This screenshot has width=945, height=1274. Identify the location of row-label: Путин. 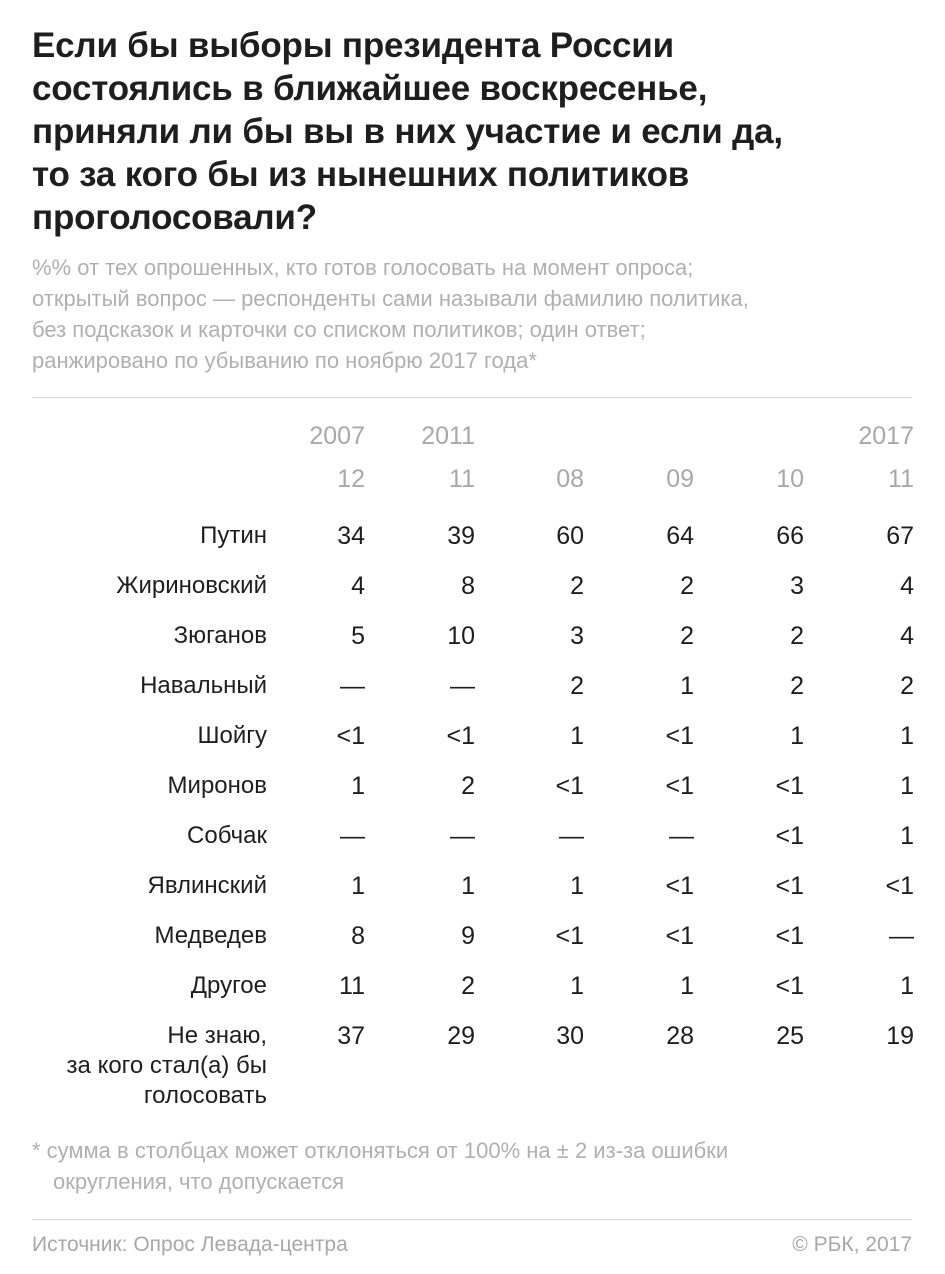
(137, 536).